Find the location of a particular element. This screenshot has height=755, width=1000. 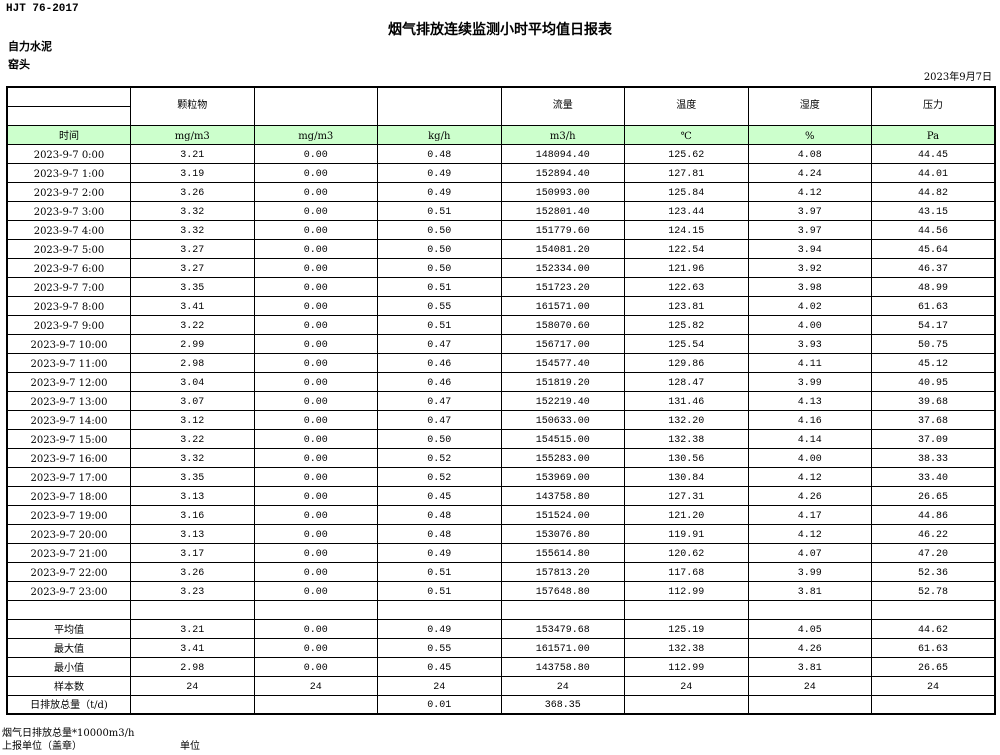

header-corner-bottom is located at coordinates (68, 115).